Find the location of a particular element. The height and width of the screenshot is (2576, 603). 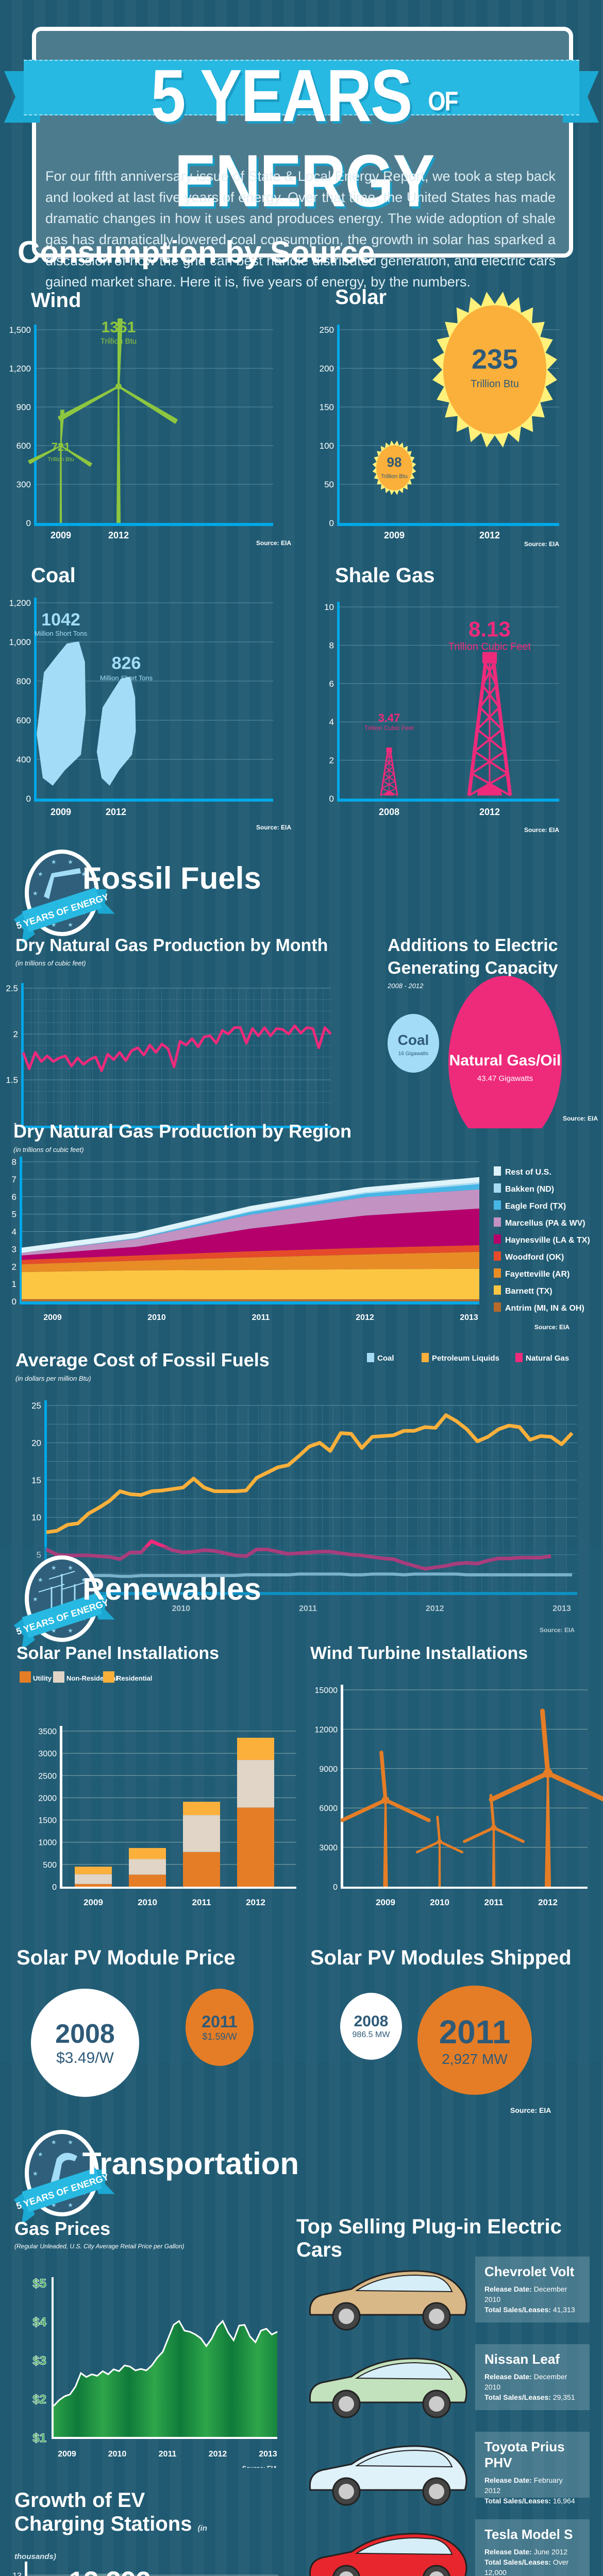

y-tick-label: 2.5 is located at coordinates (12, 988).